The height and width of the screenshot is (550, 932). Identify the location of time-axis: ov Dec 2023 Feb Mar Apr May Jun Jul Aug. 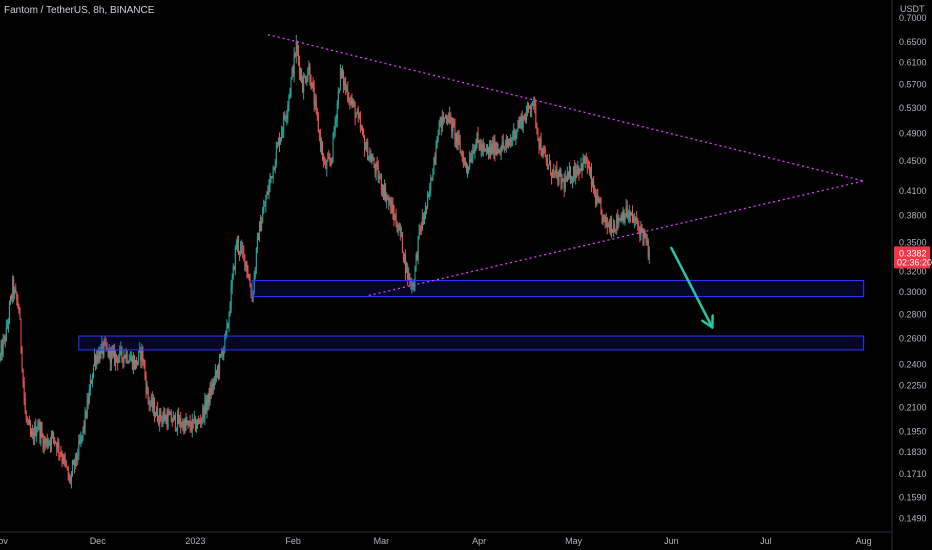
(436, 541).